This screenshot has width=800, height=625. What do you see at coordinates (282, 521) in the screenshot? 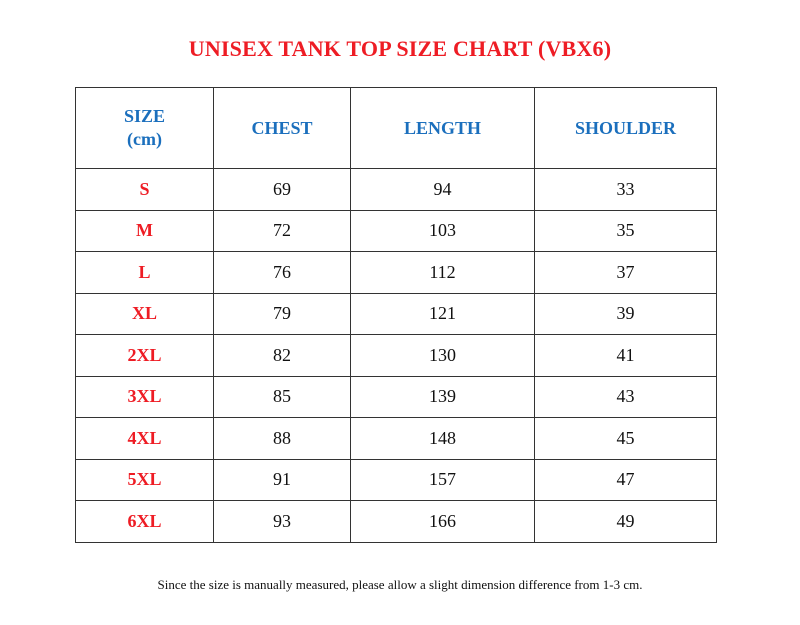
I see `cell-chest: 93` at bounding box center [282, 521].